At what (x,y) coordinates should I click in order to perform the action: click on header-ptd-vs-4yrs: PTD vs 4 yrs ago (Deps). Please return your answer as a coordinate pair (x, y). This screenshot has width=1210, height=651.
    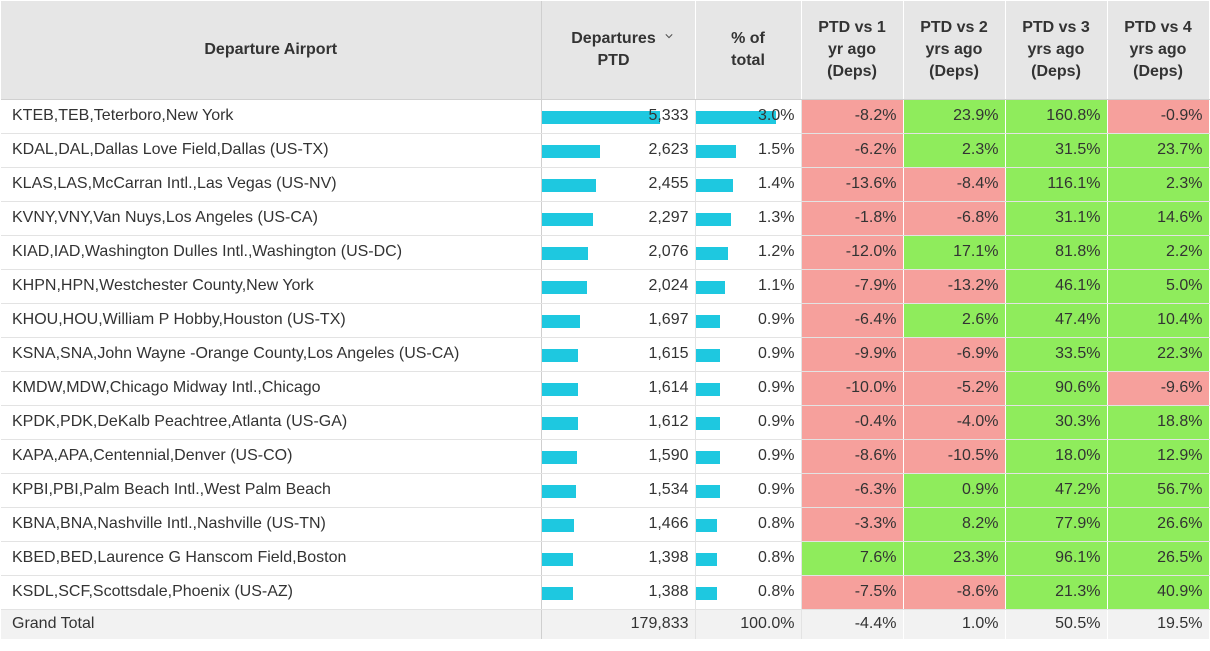
    Looking at the image, I should click on (1158, 50).